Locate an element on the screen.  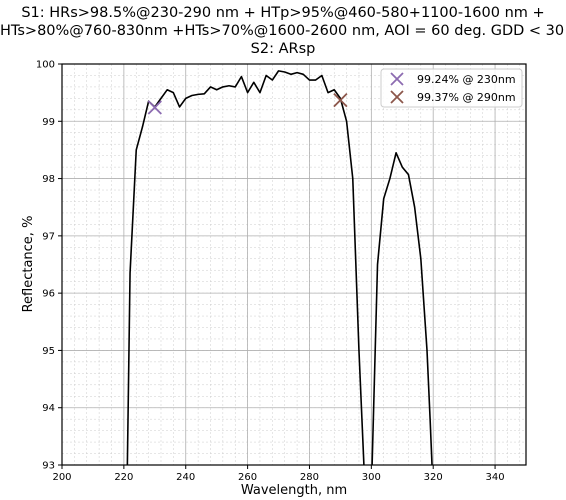
y-tick-label: 99 is located at coordinates (48, 122).